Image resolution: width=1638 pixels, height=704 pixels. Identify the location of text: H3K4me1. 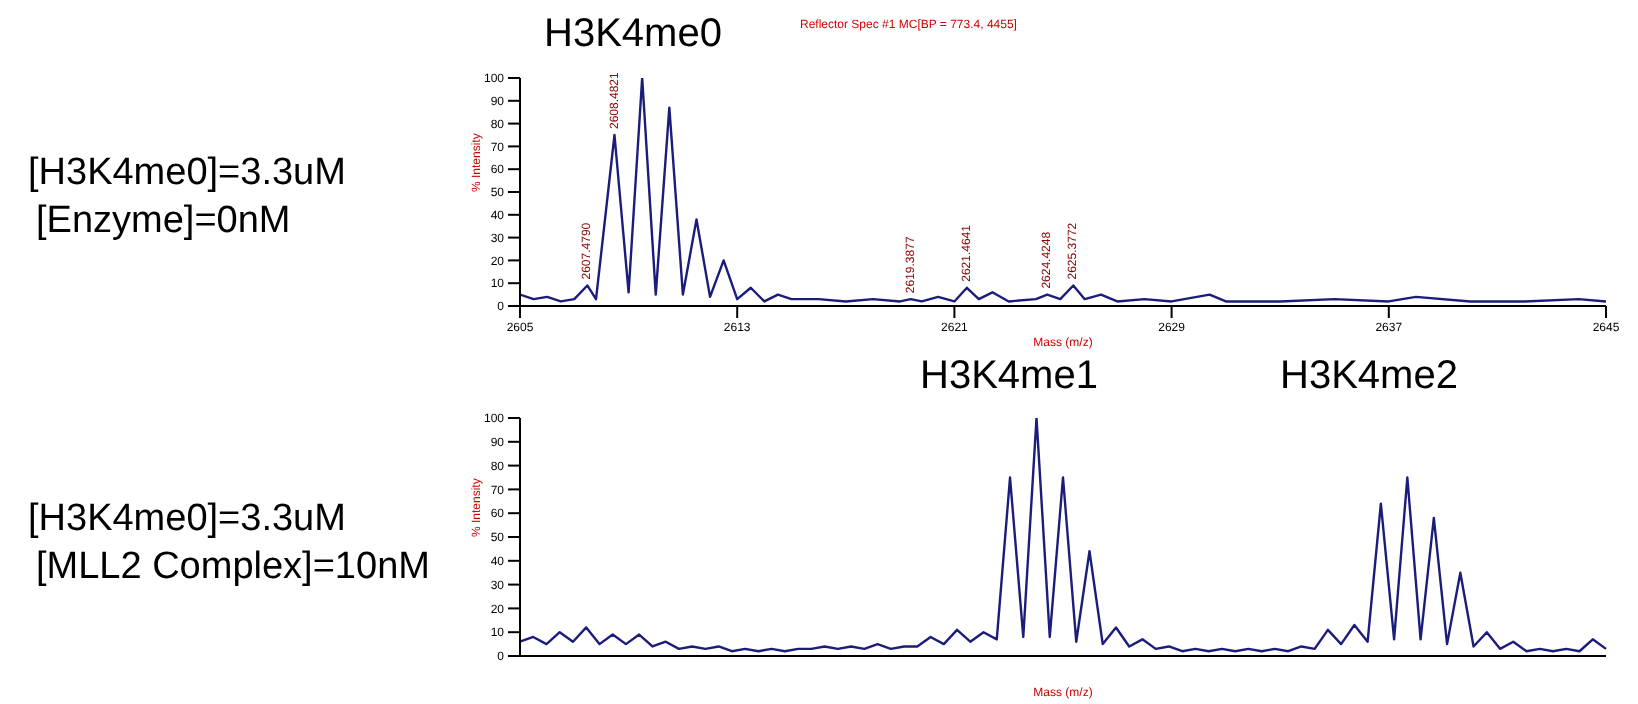
(1009, 377).